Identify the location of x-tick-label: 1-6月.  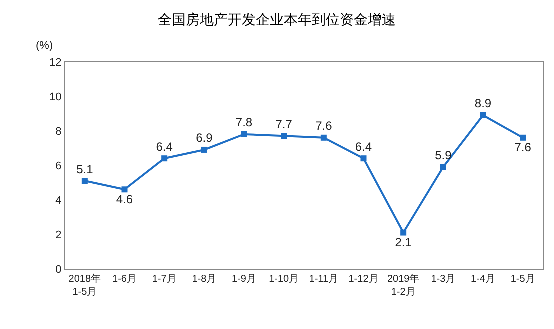
(124, 279).